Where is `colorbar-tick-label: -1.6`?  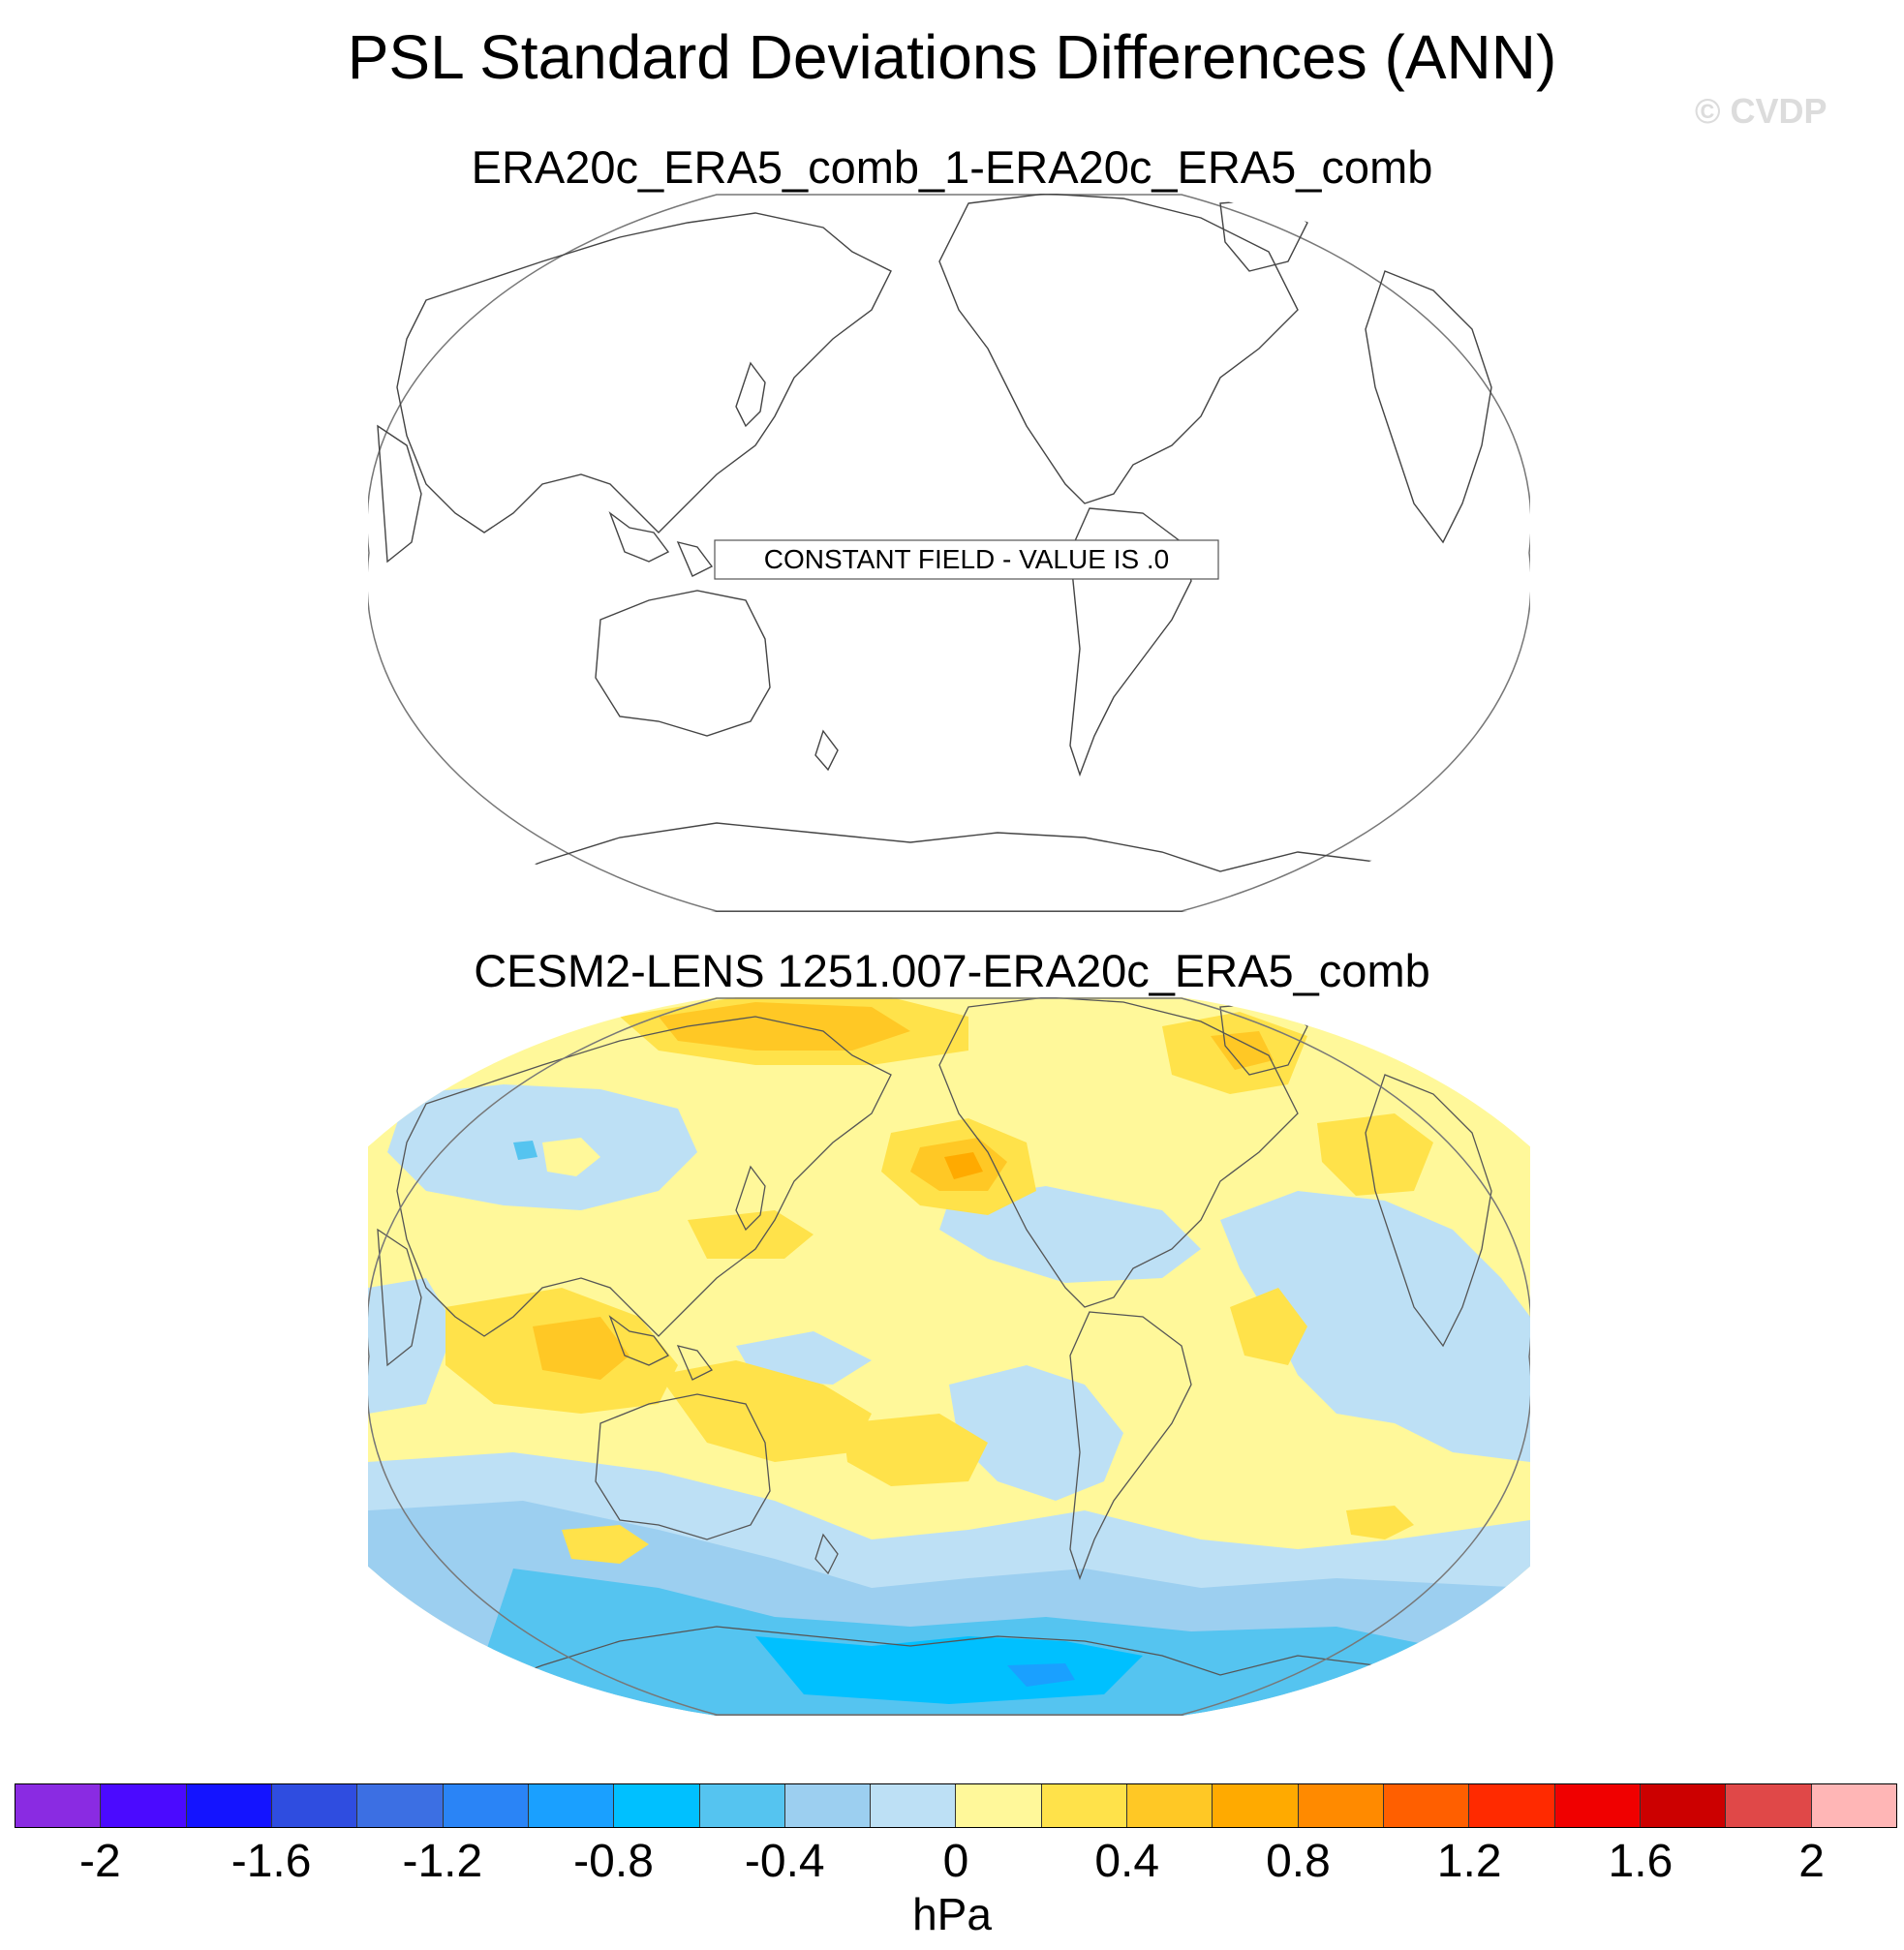 colorbar-tick-label: -1.6 is located at coordinates (271, 1861).